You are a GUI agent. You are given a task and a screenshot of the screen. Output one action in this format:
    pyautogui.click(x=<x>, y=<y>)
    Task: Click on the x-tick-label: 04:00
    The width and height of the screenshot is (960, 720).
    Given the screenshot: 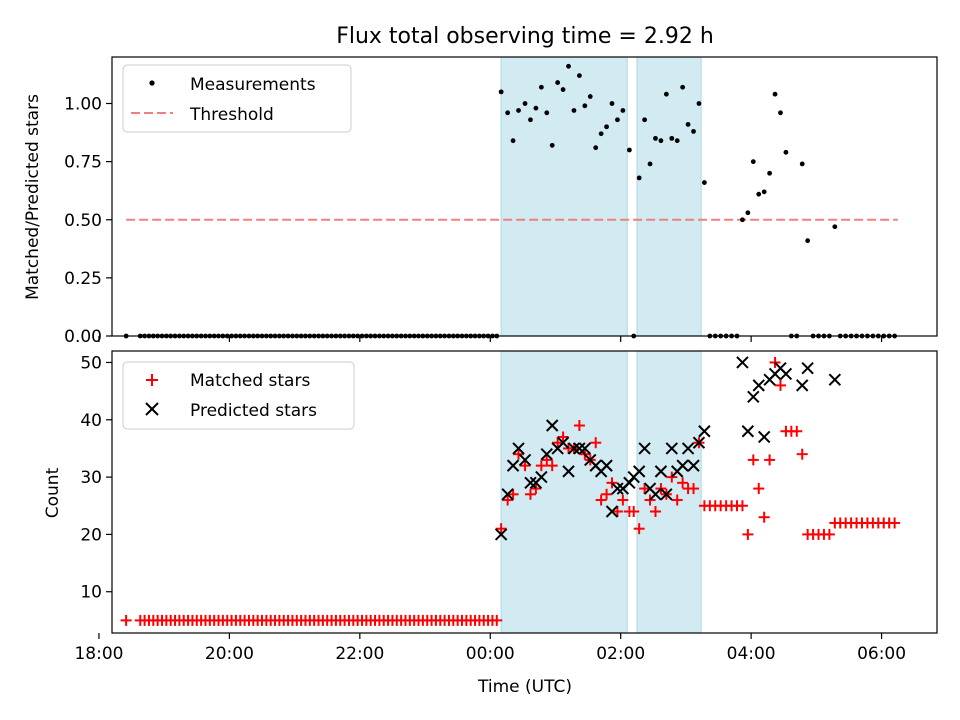 What is the action you would take?
    pyautogui.click(x=751, y=654)
    